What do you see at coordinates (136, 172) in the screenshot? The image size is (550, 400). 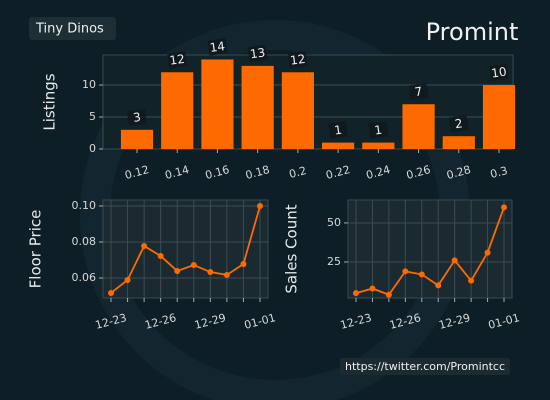 I see `x-tick-label: 0.12` at bounding box center [136, 172].